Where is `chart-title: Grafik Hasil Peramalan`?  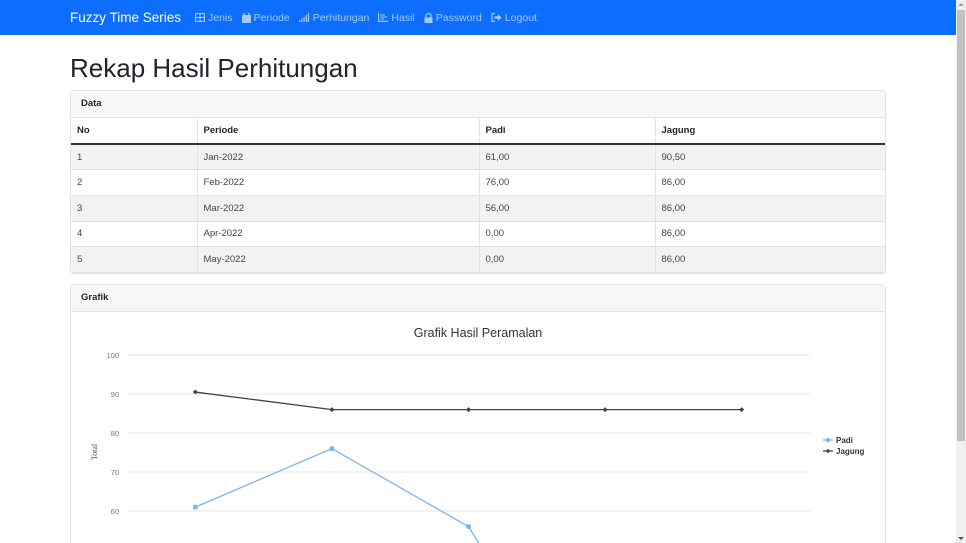 chart-title: Grafik Hasil Peramalan is located at coordinates (478, 333).